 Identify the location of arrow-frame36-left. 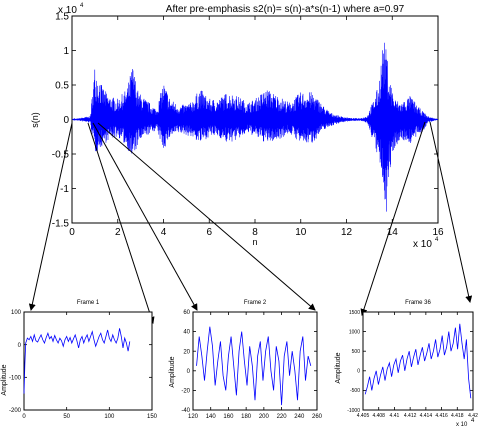
(393, 218).